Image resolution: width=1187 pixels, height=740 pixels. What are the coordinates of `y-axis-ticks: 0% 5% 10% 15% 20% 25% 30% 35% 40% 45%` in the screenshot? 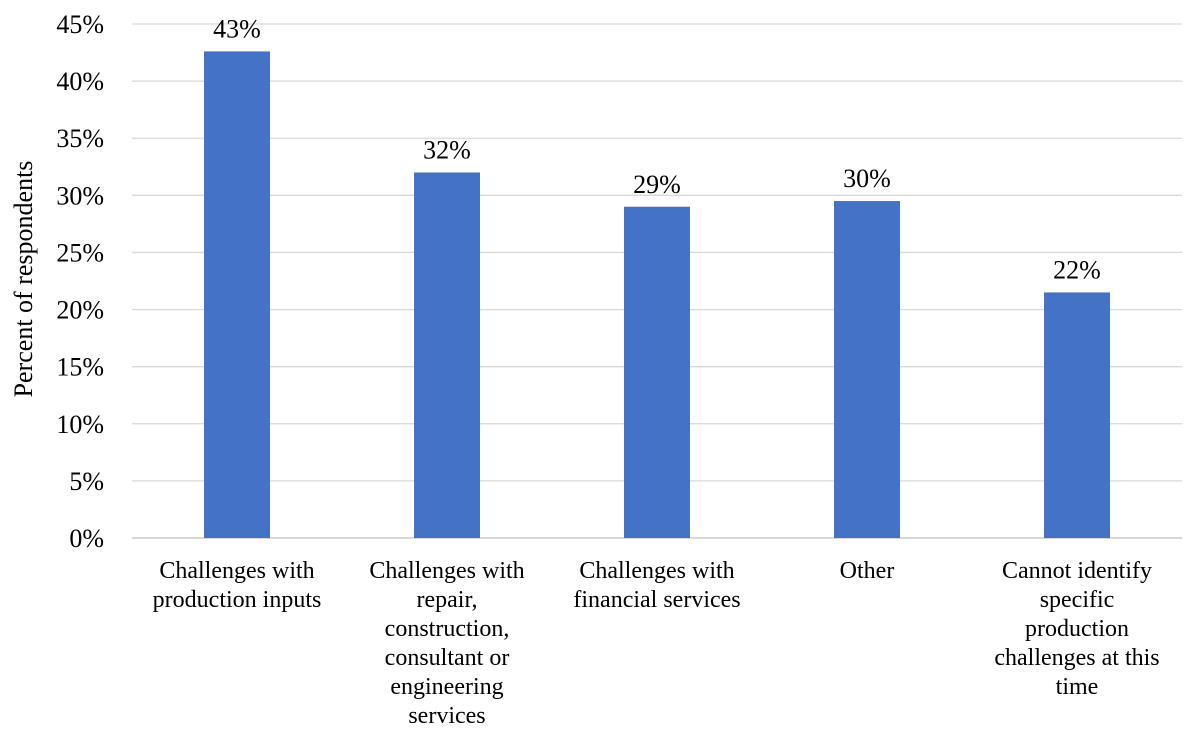 It's located at (80, 281).